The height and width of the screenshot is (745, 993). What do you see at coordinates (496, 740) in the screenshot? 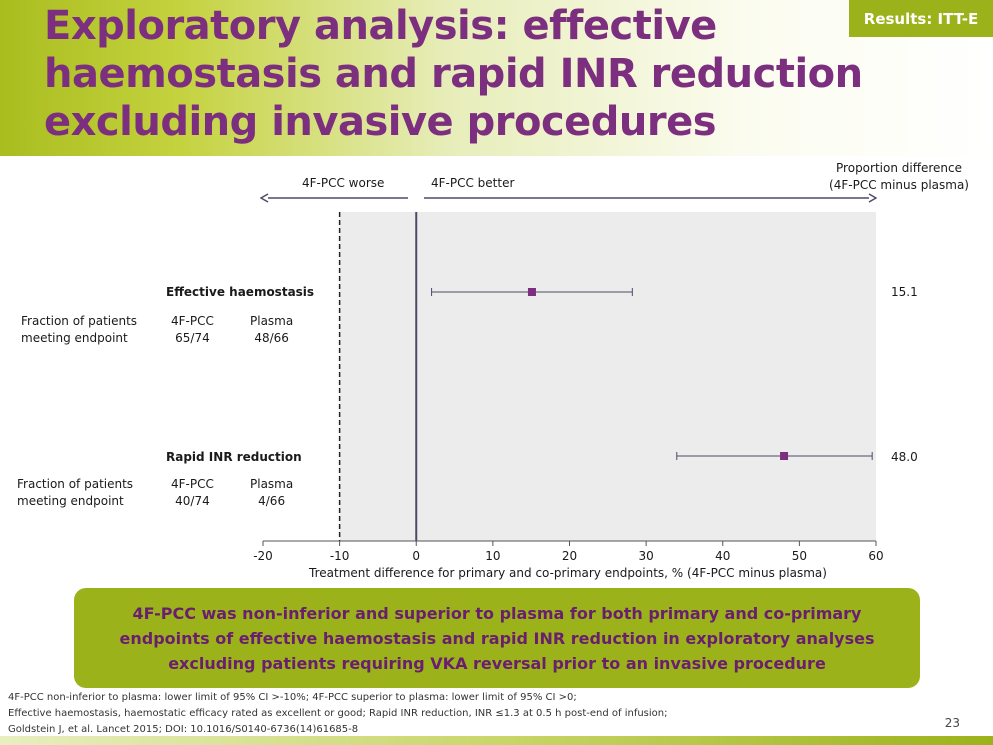
I see `bottom-bar` at bounding box center [496, 740].